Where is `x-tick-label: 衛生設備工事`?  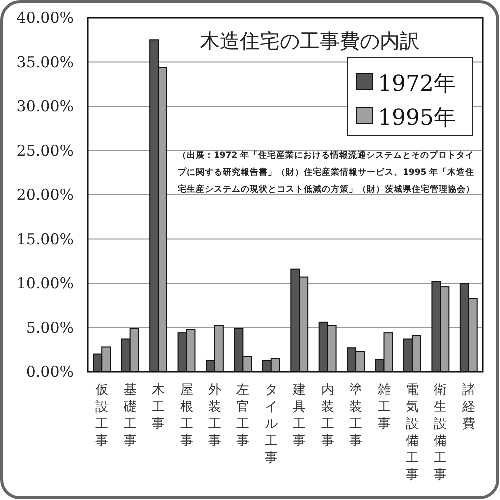
x-tick-label: 衛生設備工事 is located at coordinates (441, 433).